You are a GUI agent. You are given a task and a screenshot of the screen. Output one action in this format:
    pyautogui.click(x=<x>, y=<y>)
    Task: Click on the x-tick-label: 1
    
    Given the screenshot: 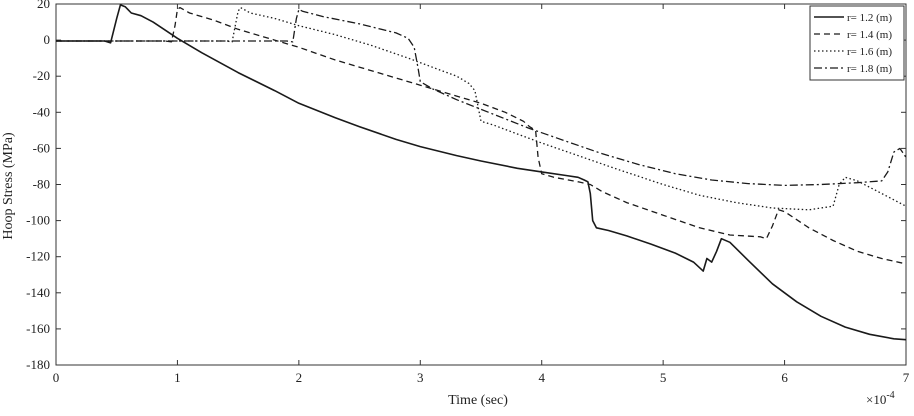 What is the action you would take?
    pyautogui.click(x=177, y=377)
    